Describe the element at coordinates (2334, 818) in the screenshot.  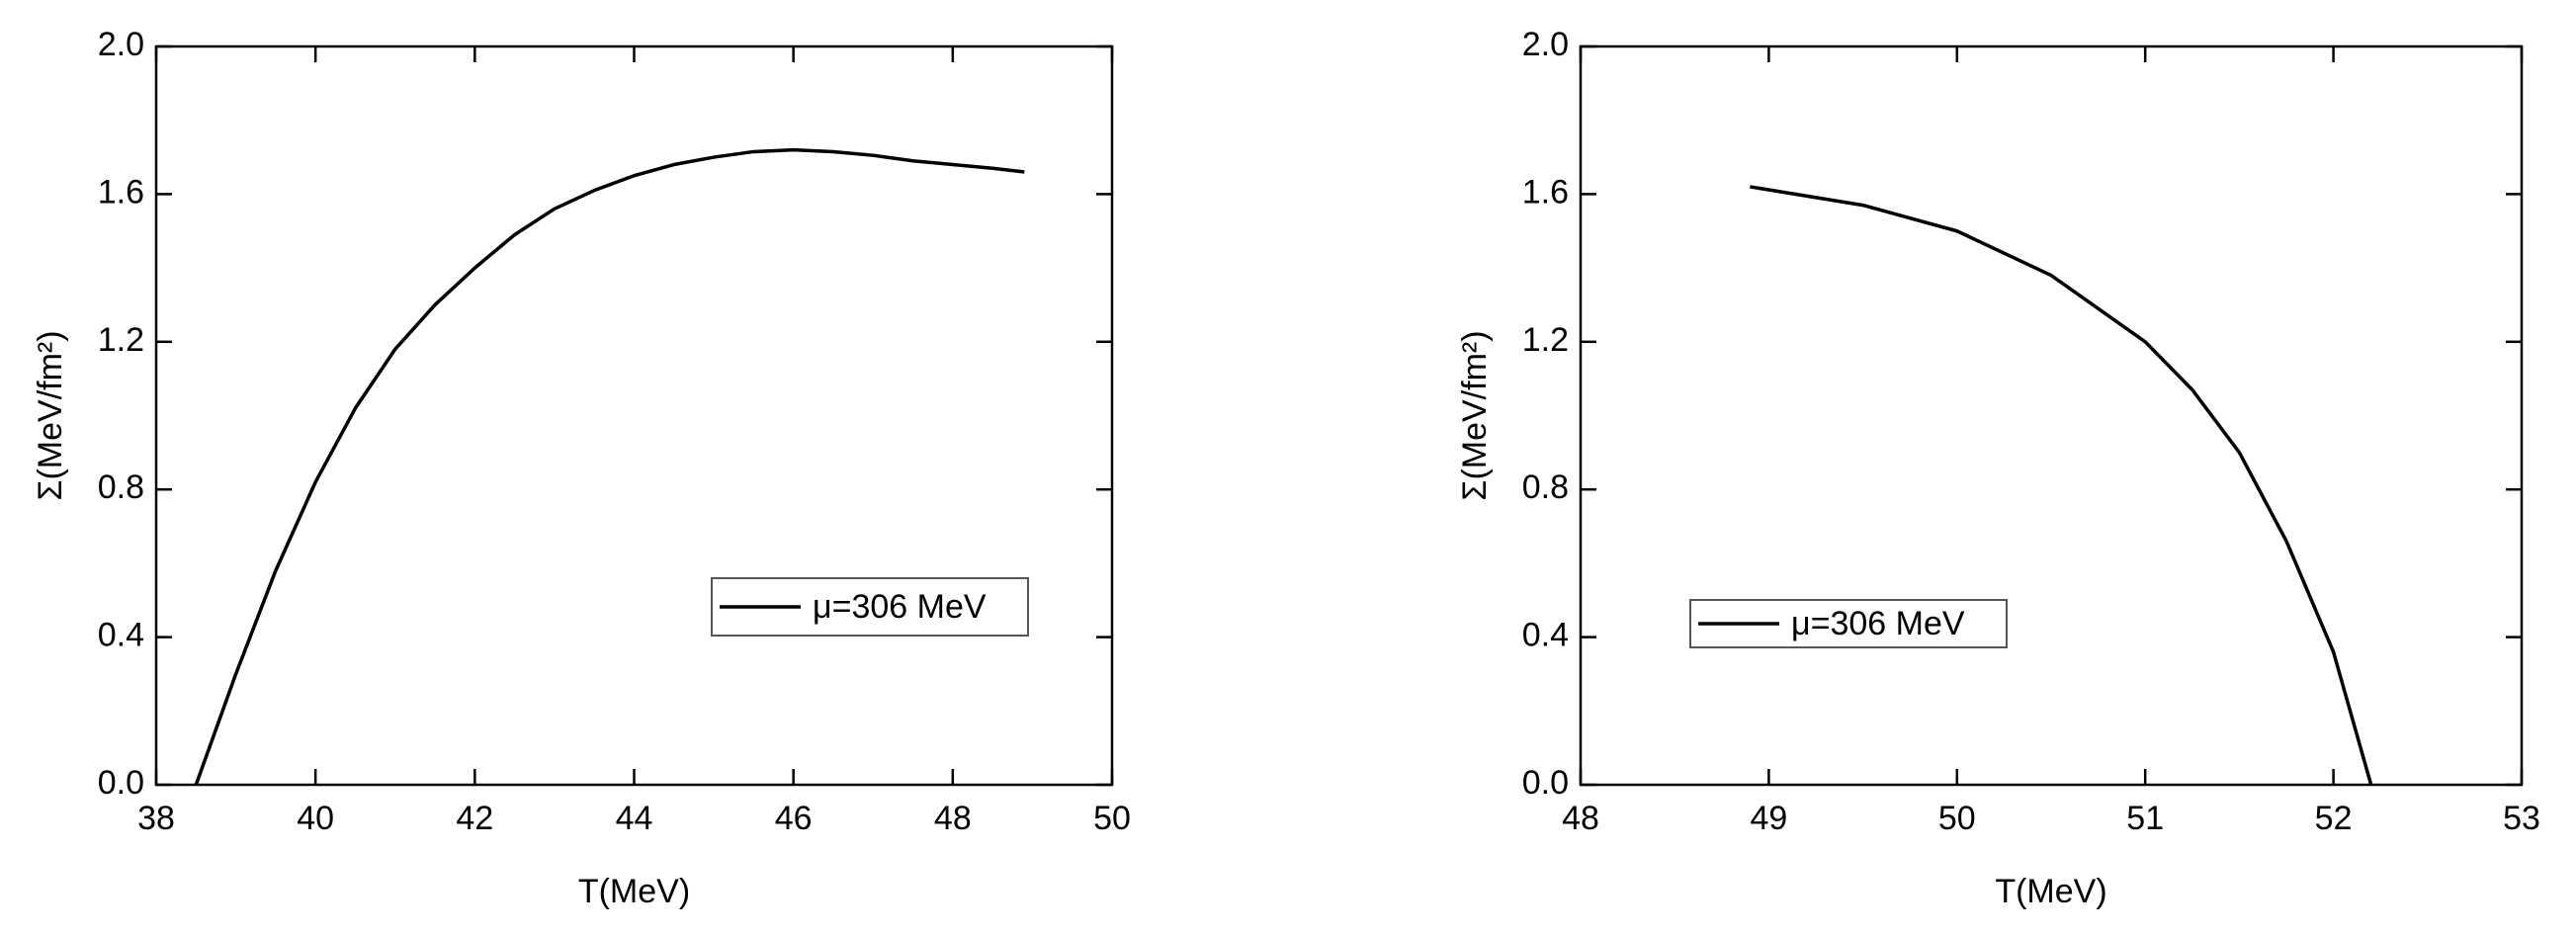
I see `x-tick-label: 52` at that location.